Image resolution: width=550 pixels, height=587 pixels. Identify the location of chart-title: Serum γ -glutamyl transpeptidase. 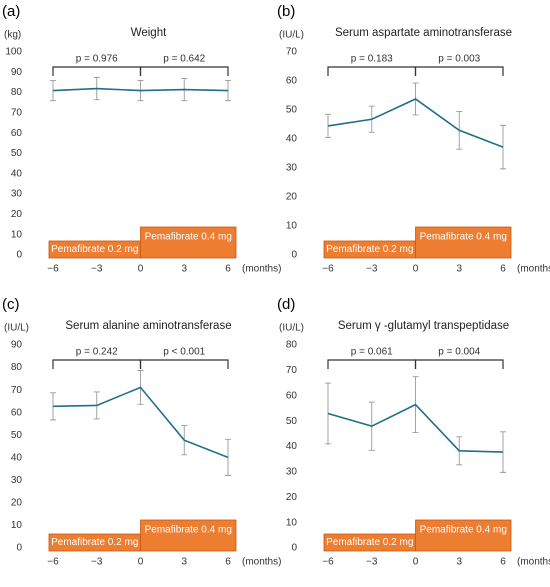
(423, 326).